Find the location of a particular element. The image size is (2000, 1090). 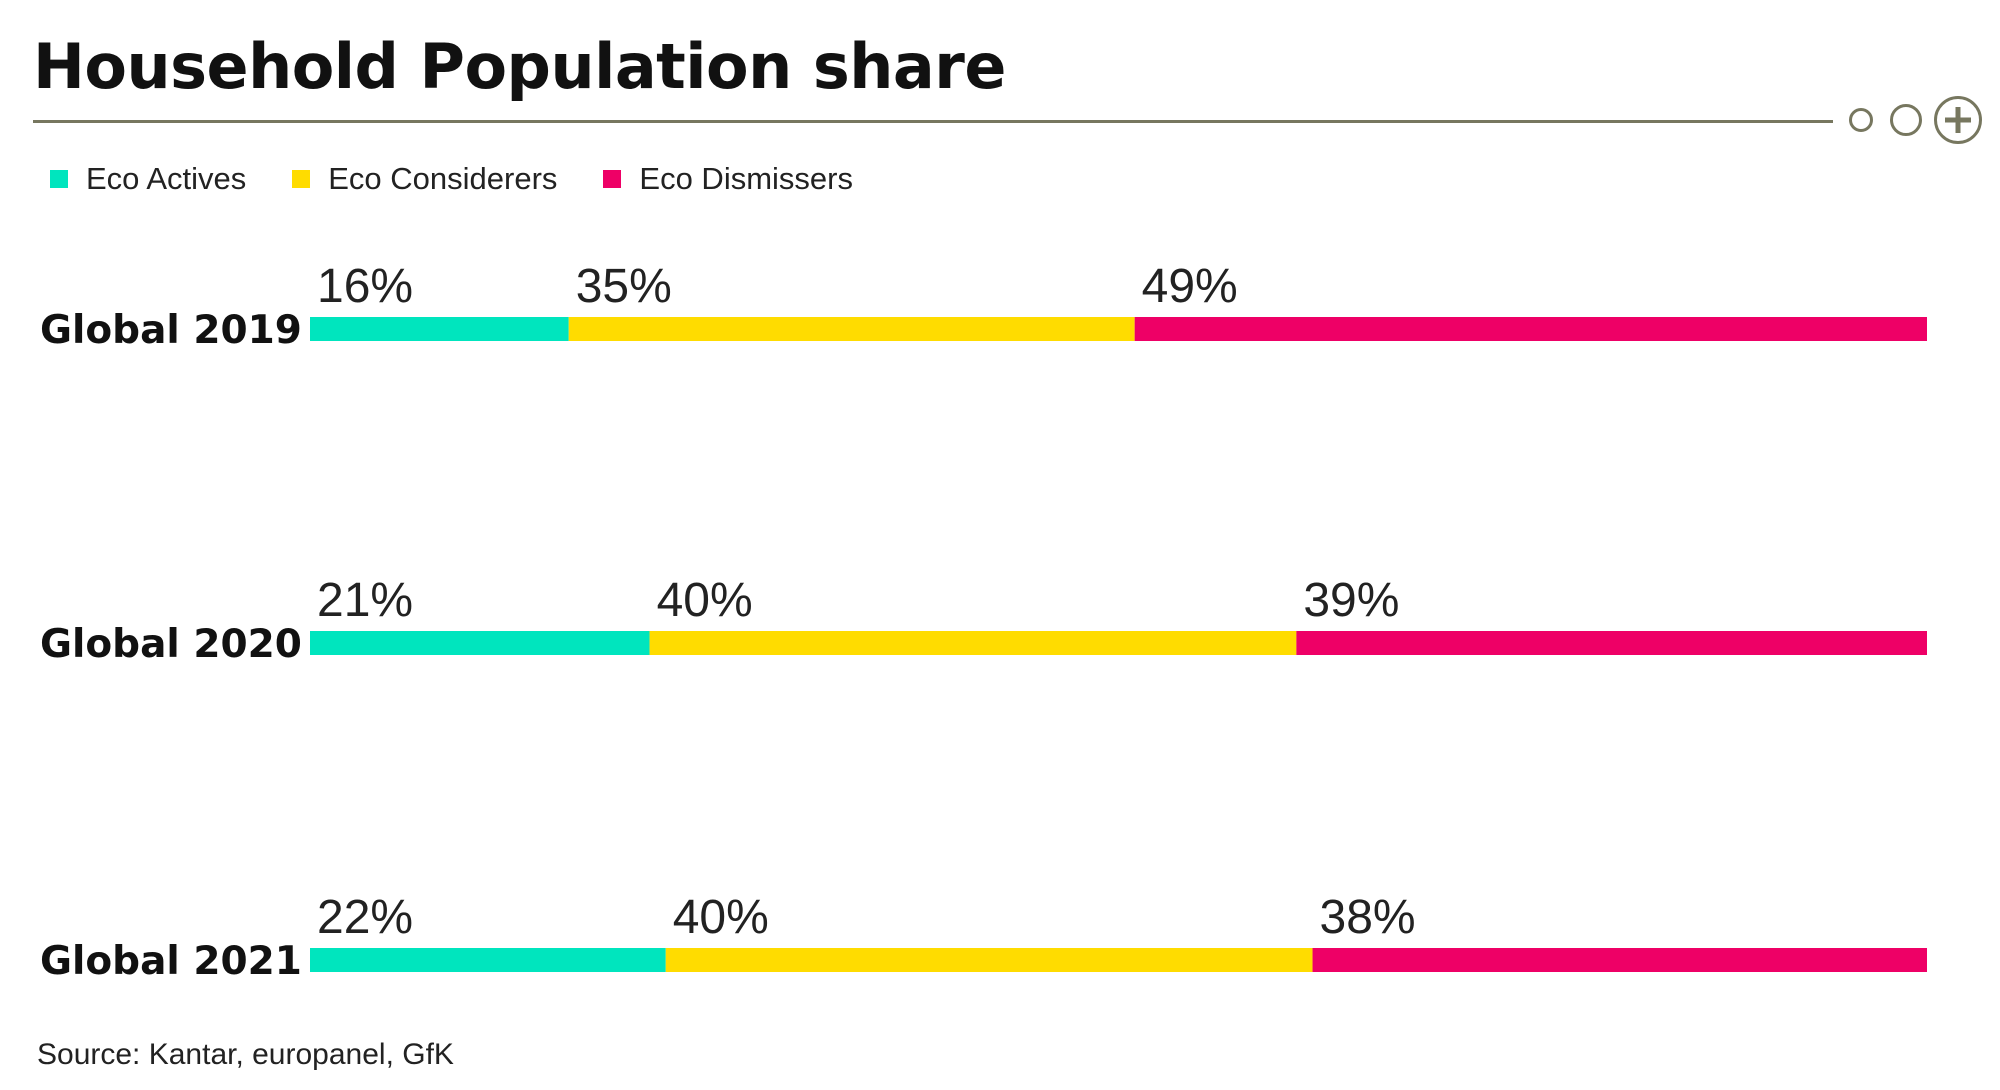

source-note: Source: Kantar, europanel, GfK is located at coordinates (245, 1054).